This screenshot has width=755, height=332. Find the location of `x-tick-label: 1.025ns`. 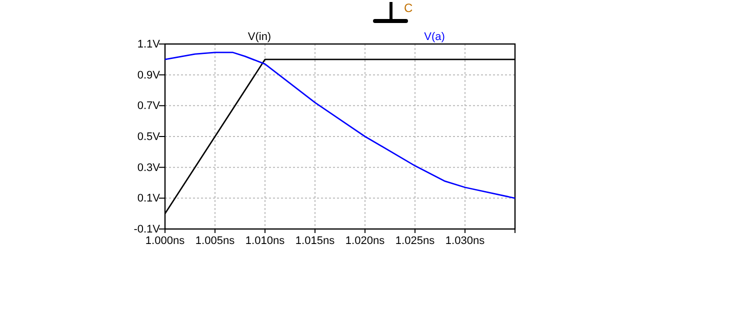

x-tick-label: 1.025ns is located at coordinates (415, 240).